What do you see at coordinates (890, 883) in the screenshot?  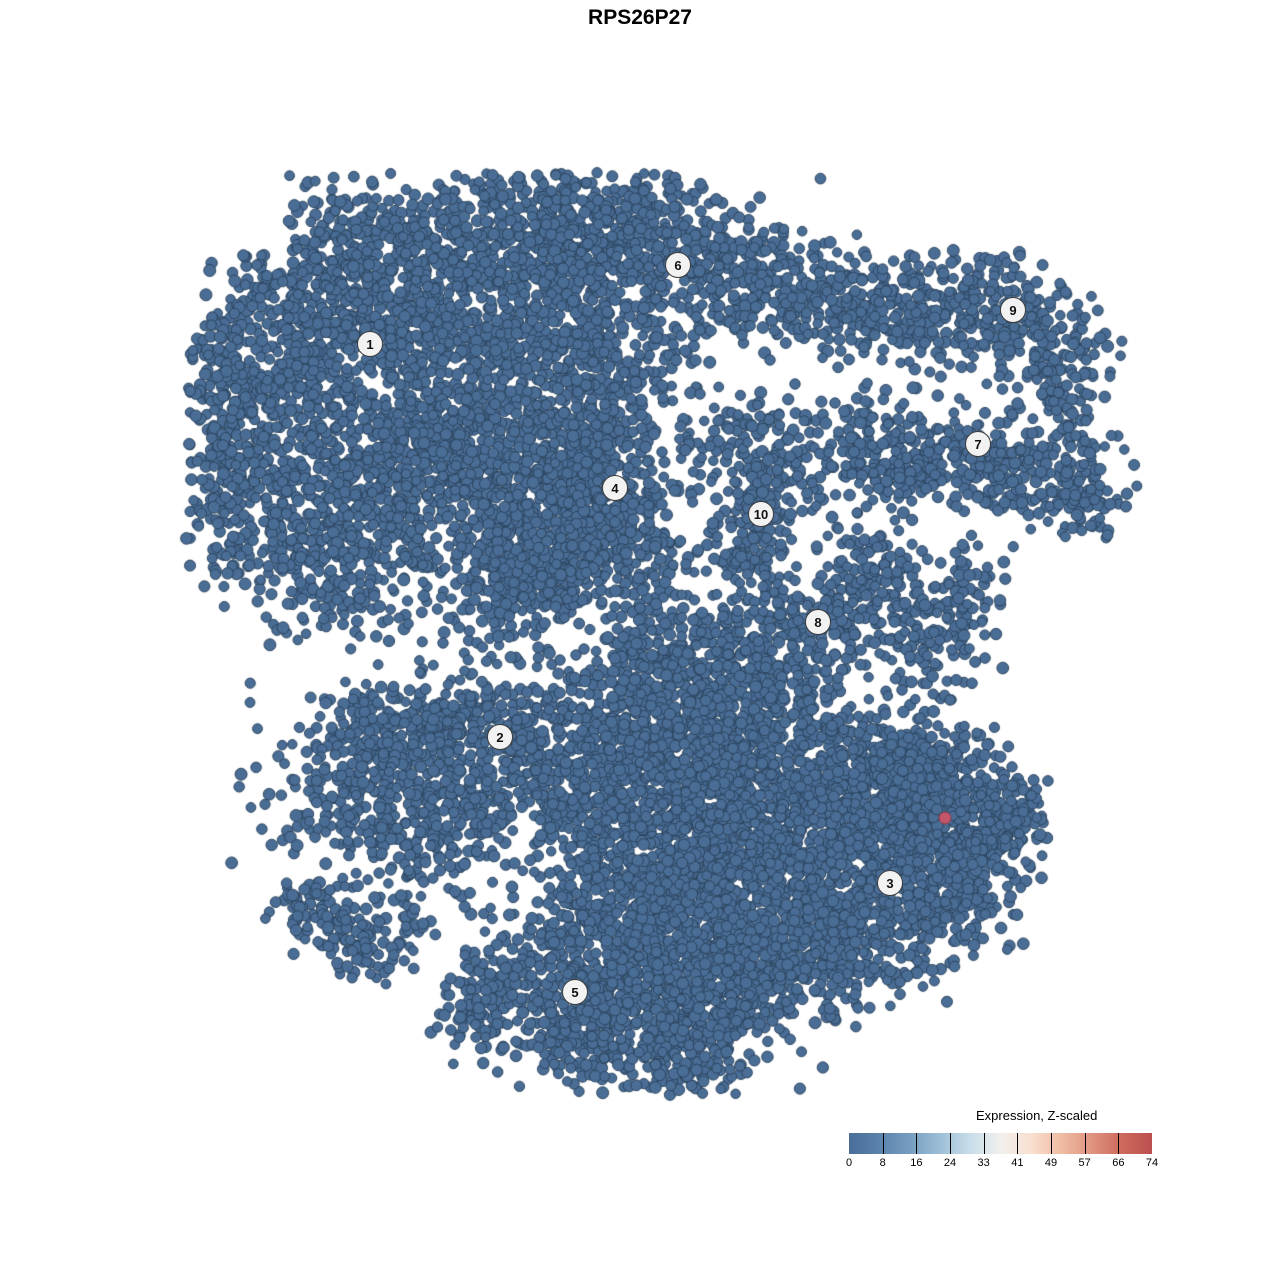 I see `cluster-label-3: 3` at bounding box center [890, 883].